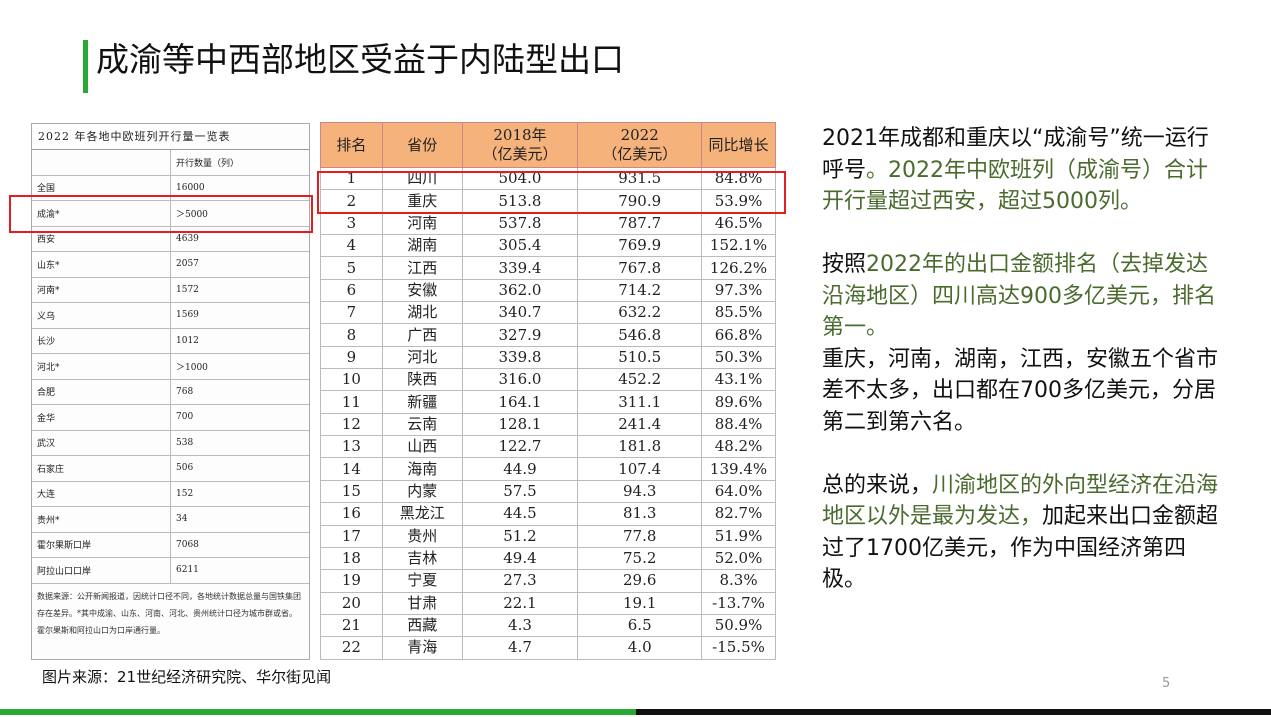 The image size is (1271, 717). I want to click on province-cell: 海南, so click(422, 469).